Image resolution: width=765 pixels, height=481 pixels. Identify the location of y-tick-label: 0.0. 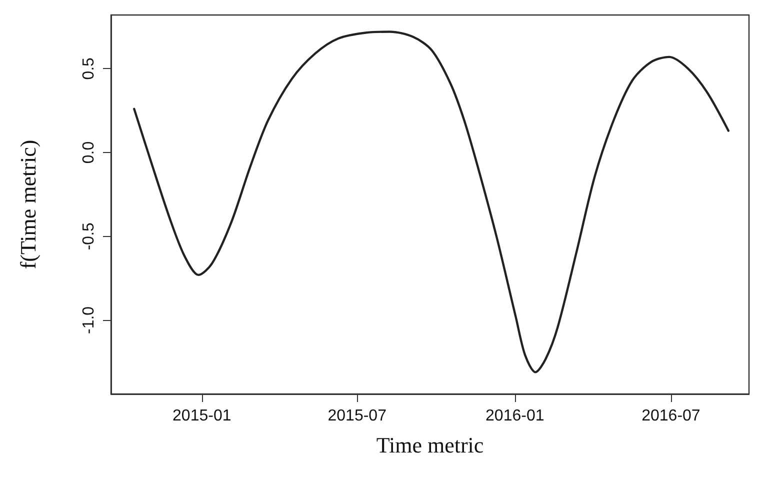
(89, 152).